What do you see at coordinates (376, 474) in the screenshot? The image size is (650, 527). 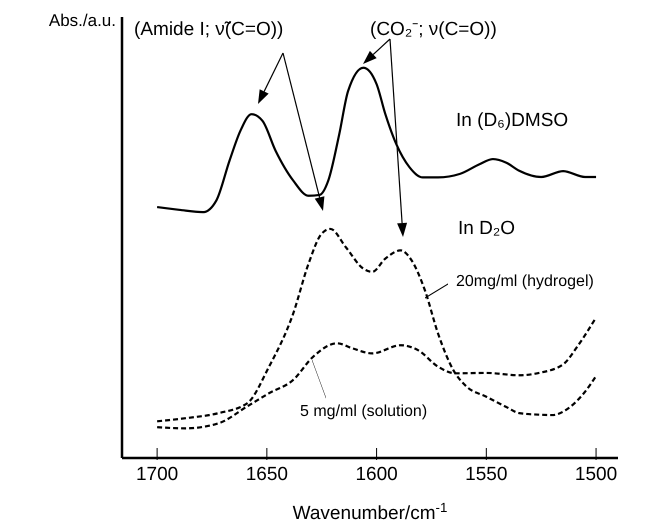 I see `x-tick-label: 1600` at bounding box center [376, 474].